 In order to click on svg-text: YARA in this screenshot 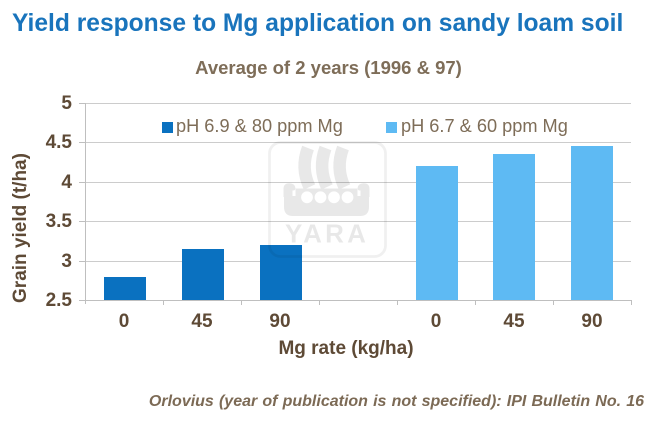, I will do `click(327, 234)`.